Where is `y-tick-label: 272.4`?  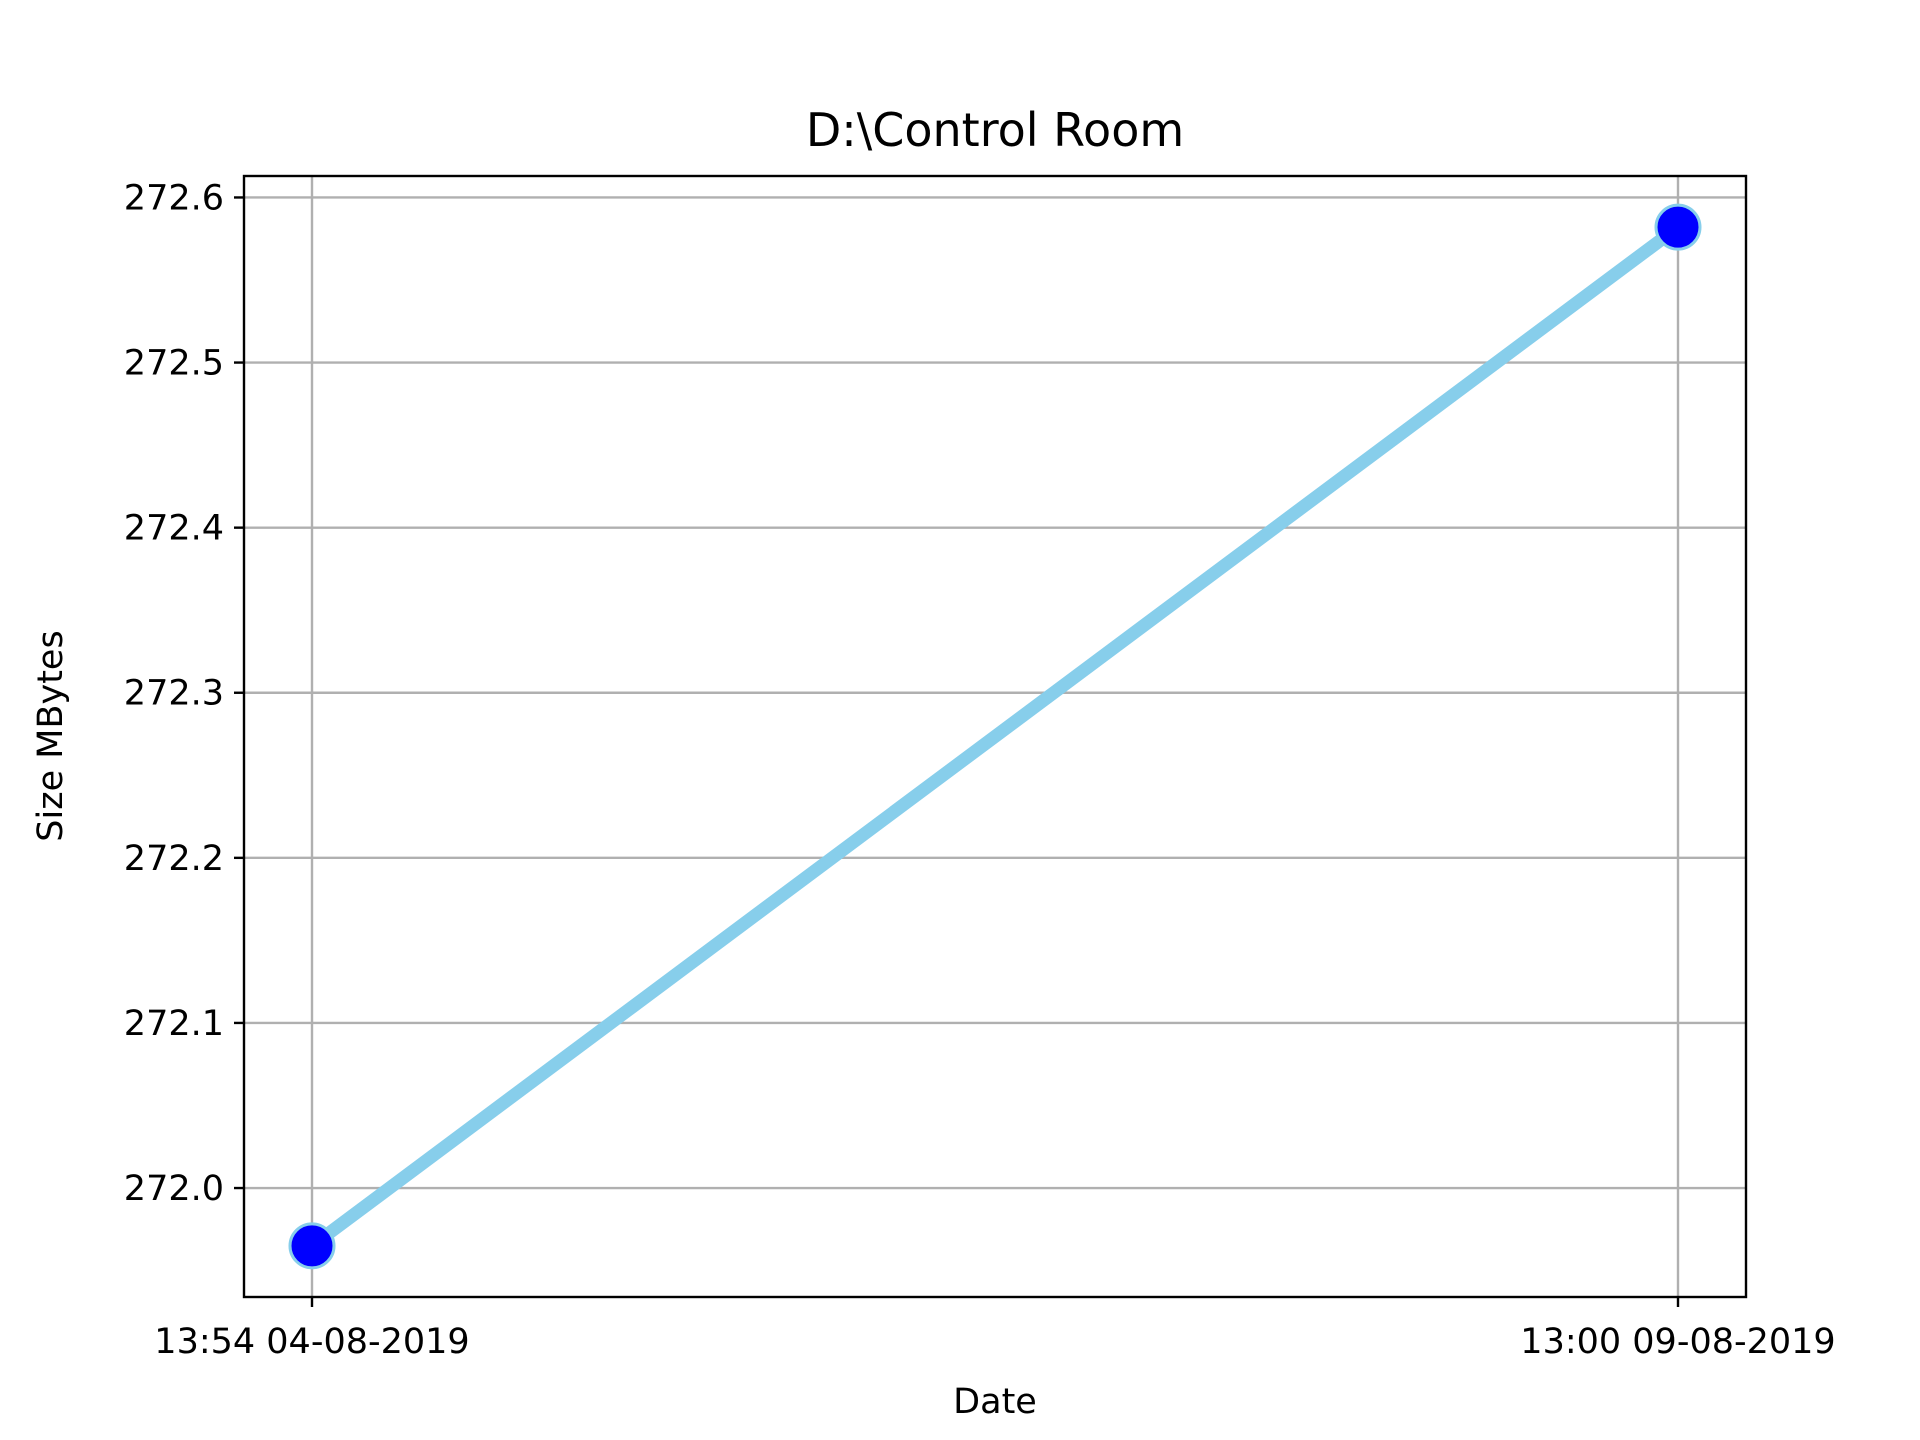 y-tick-label: 272.4 is located at coordinates (174, 529).